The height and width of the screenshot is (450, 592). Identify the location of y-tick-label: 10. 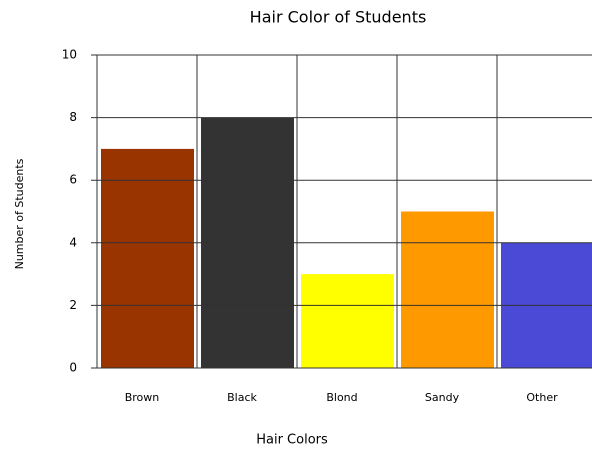
(69, 55).